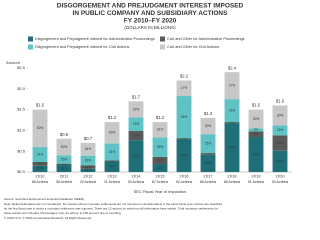 The width and height of the screenshot is (320, 240). What do you see at coordinates (256, 182) in the screenshot?
I see `x-tick-sublabel: 91 Actions` at bounding box center [256, 182].